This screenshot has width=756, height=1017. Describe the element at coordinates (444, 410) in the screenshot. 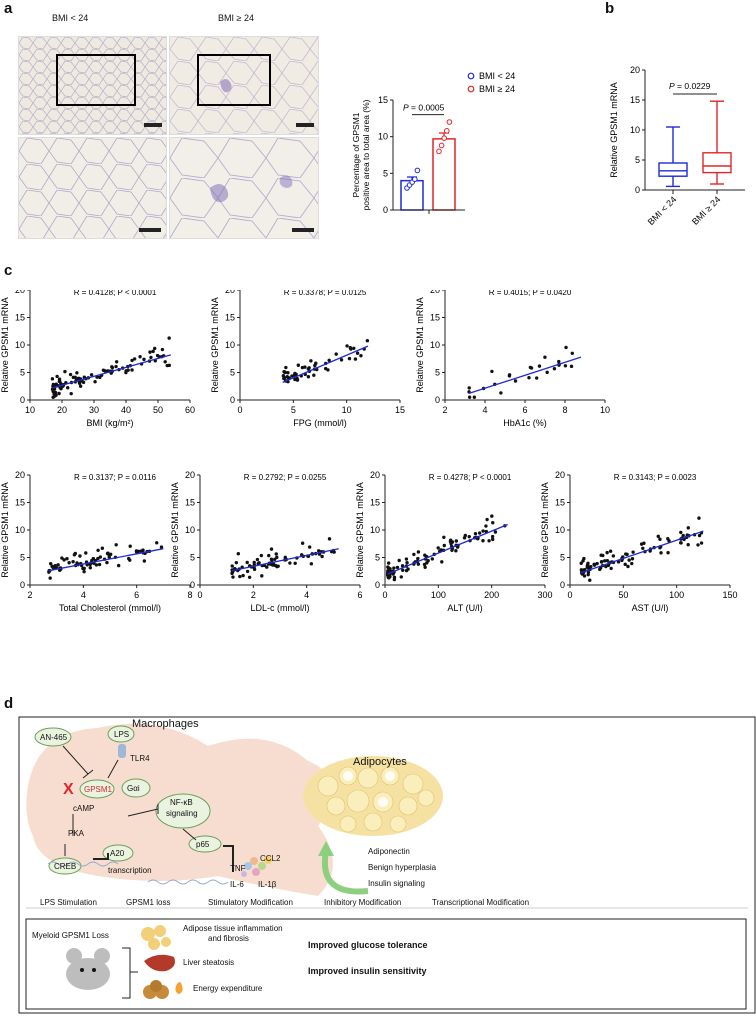

I see `x-tick-label: 2` at that location.